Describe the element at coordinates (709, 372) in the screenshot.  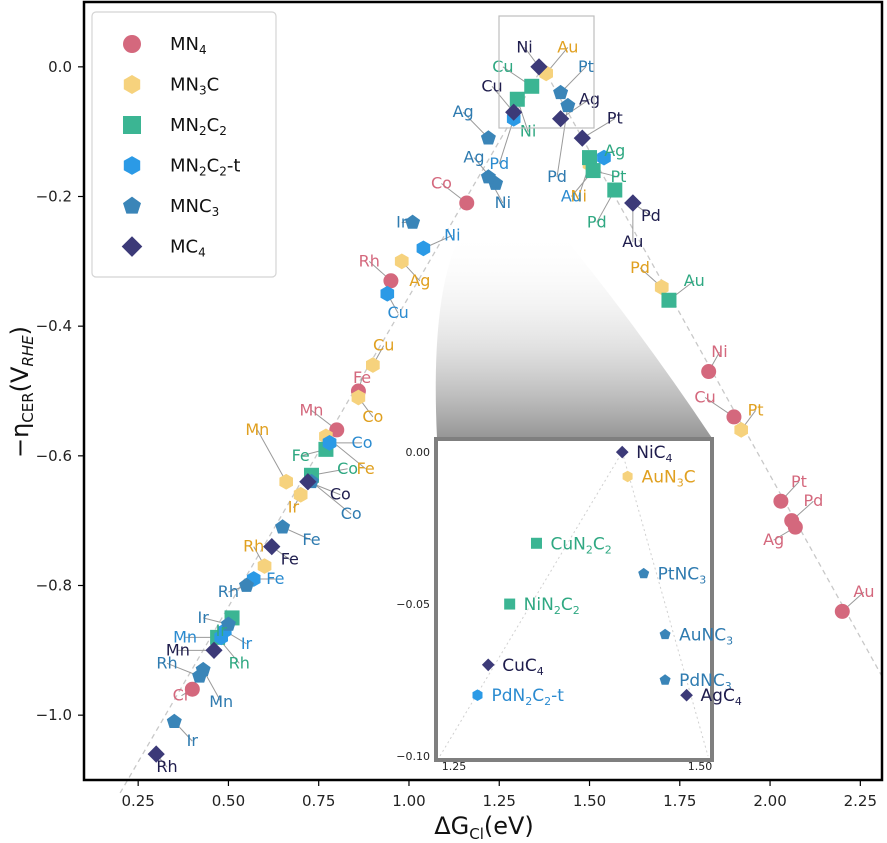
I see `marker-mn4-ni` at that location.